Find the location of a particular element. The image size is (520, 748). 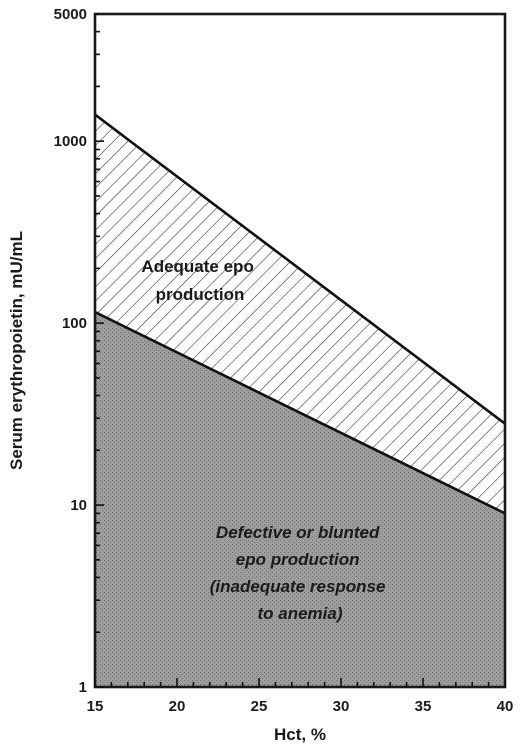

y-axis-label: Serum erythropoietin, mU/mL is located at coordinates (16, 350).